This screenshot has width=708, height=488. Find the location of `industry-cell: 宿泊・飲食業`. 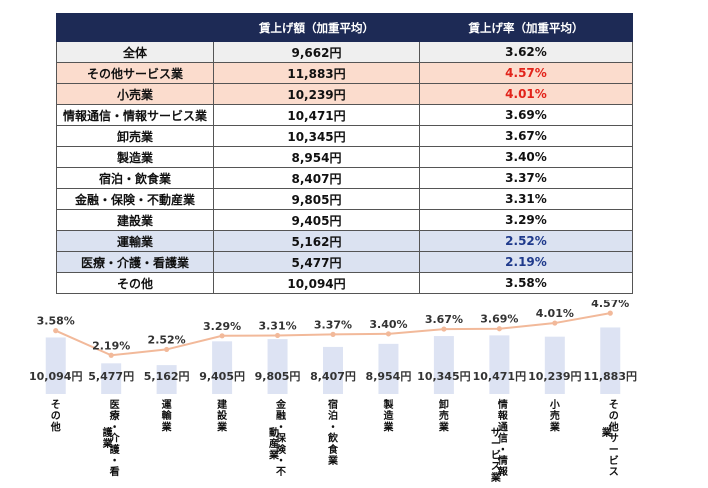

industry-cell: 宿泊・飲食業 is located at coordinates (135, 178).